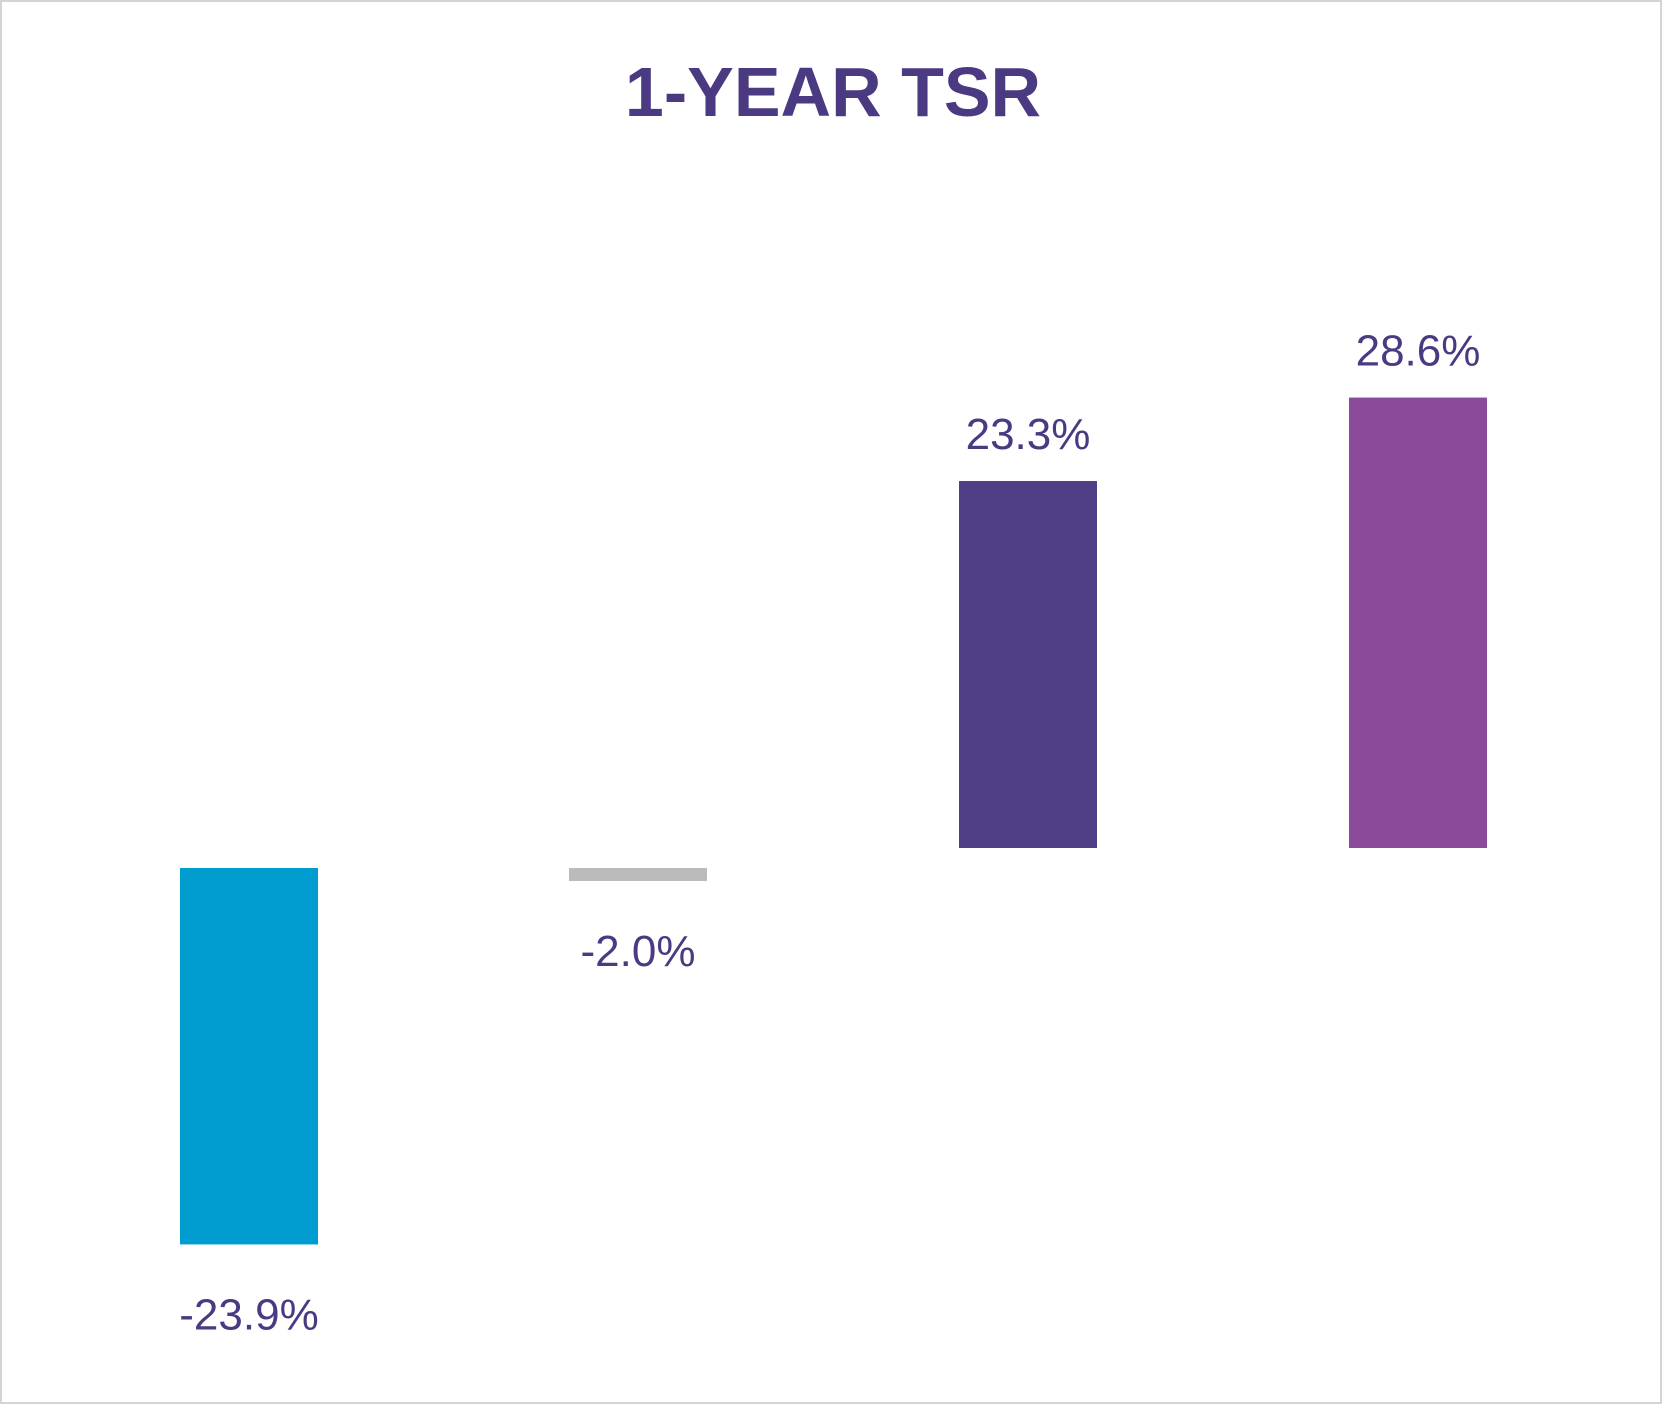 Image resolution: width=1662 pixels, height=1406 pixels. What do you see at coordinates (248, 1314) in the screenshot?
I see `data-label-0: -23.9%` at bounding box center [248, 1314].